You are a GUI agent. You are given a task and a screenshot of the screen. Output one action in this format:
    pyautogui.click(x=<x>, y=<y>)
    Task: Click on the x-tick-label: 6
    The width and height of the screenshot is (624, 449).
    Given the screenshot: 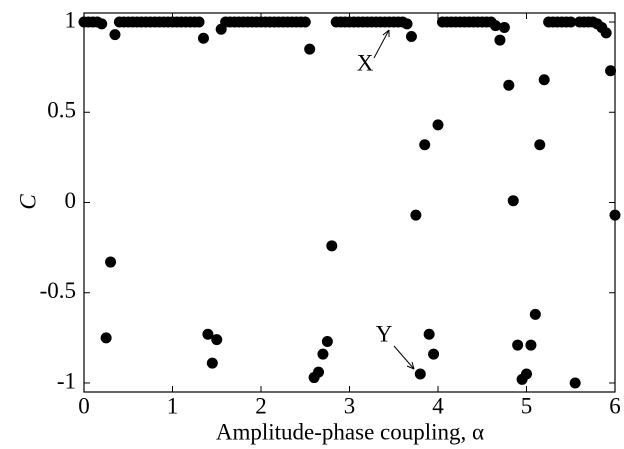 What is the action you would take?
    pyautogui.click(x=615, y=405)
    